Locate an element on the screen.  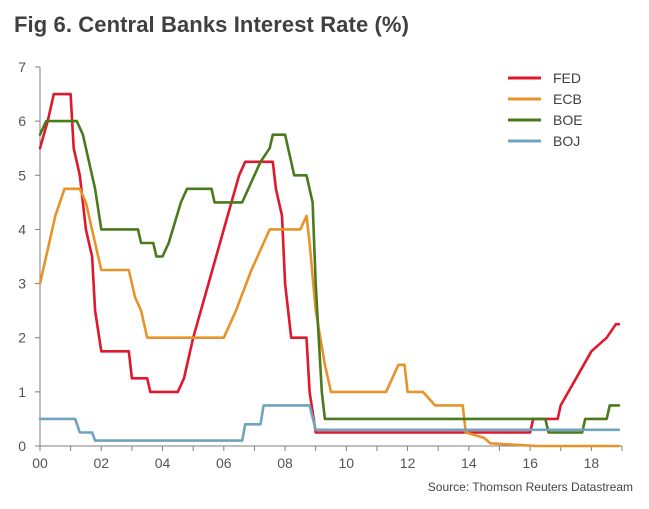
y-tick-label: 0 is located at coordinates (22, 446).